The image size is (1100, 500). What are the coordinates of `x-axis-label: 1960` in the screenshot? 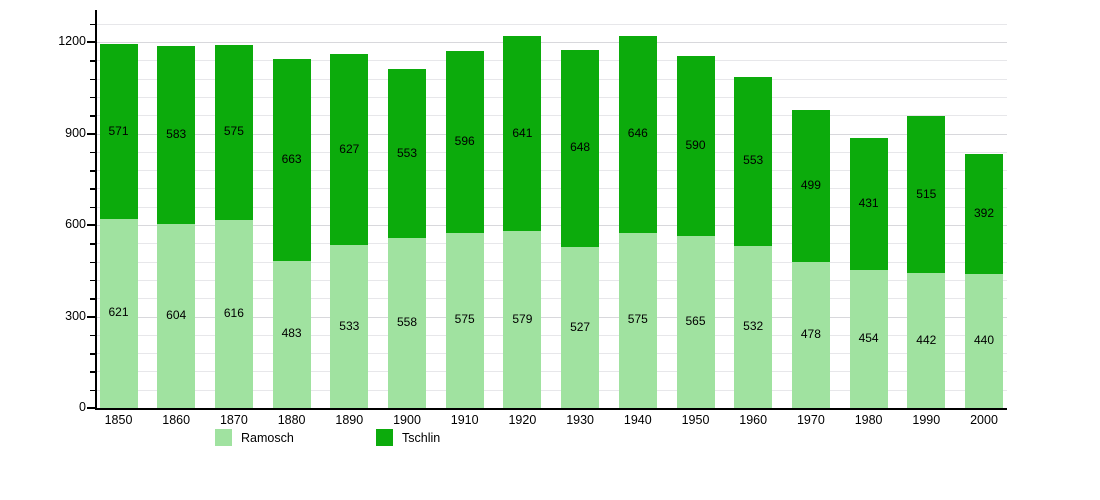 It's located at (753, 420).